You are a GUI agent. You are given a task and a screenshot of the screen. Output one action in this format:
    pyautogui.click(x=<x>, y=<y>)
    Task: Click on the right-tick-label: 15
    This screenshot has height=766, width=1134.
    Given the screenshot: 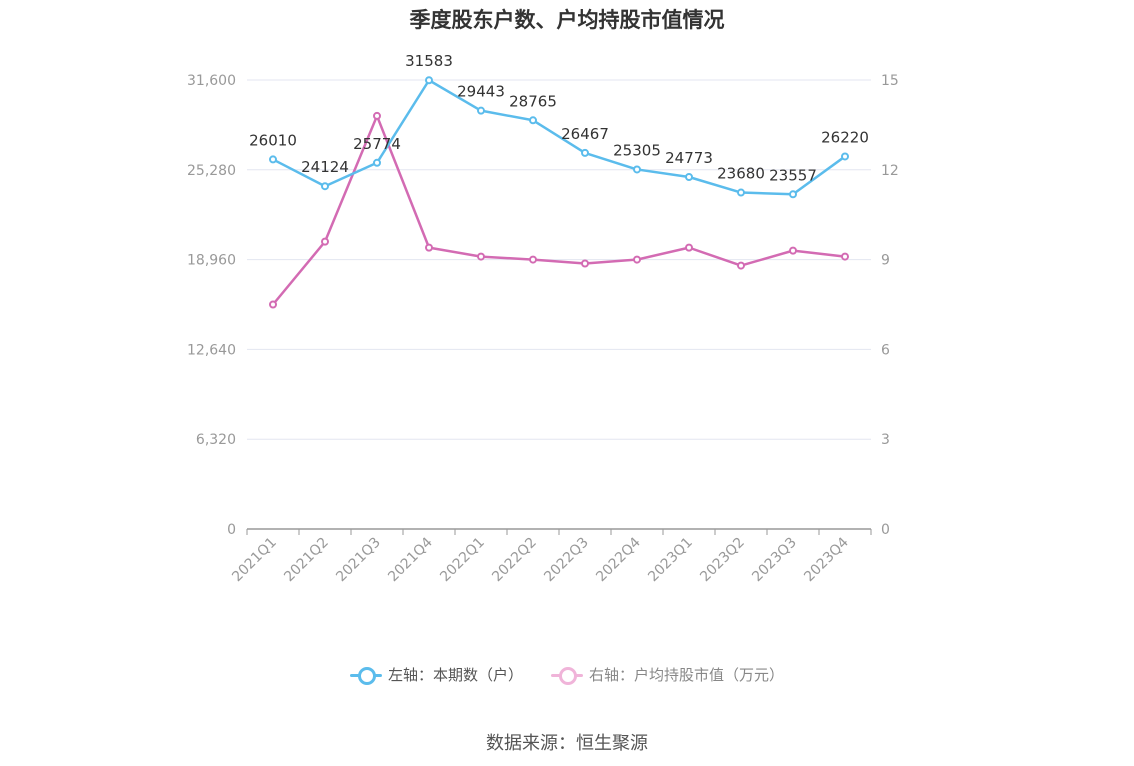 What is the action you would take?
    pyautogui.click(x=890, y=81)
    